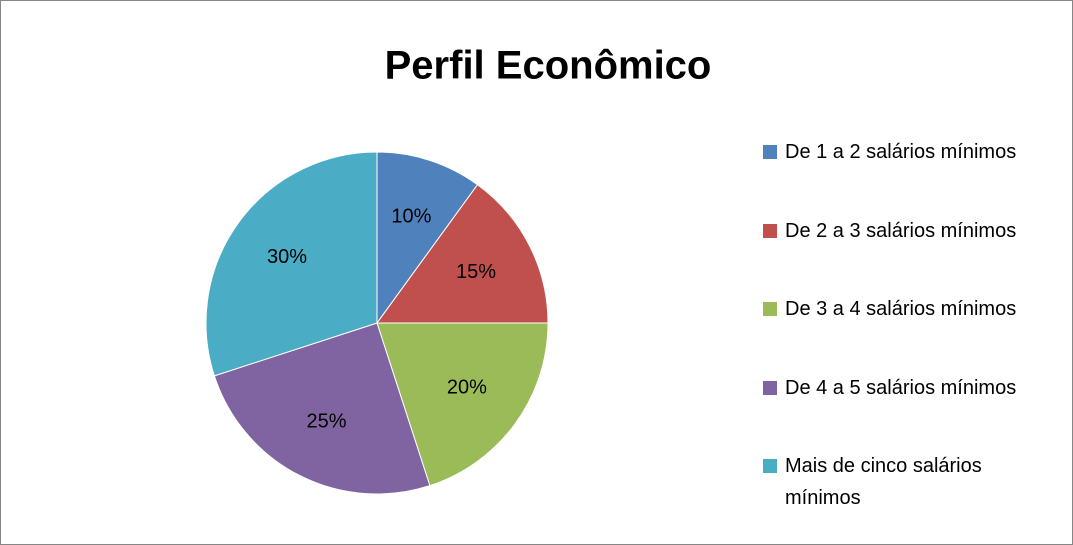  Describe the element at coordinates (327, 421) in the screenshot. I see `data-label: 25%` at that location.